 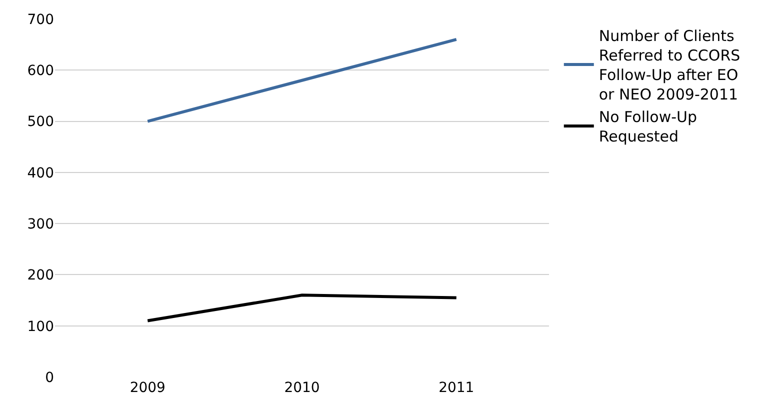 I want to click on x-tick-label: 2010, so click(x=302, y=388).